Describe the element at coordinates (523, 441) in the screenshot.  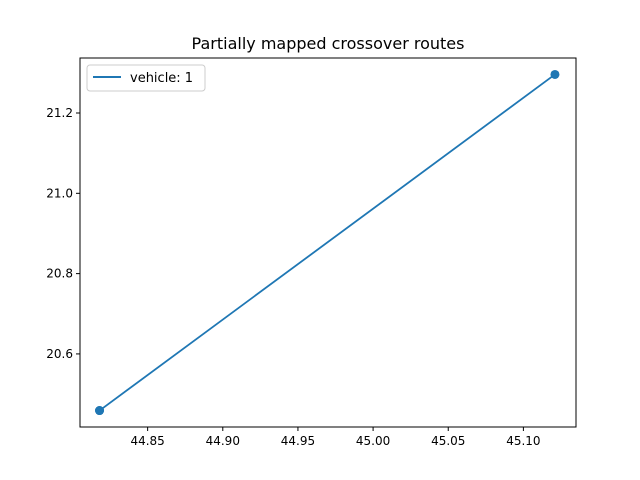
I see `x-tick-label: 45.10` at that location.